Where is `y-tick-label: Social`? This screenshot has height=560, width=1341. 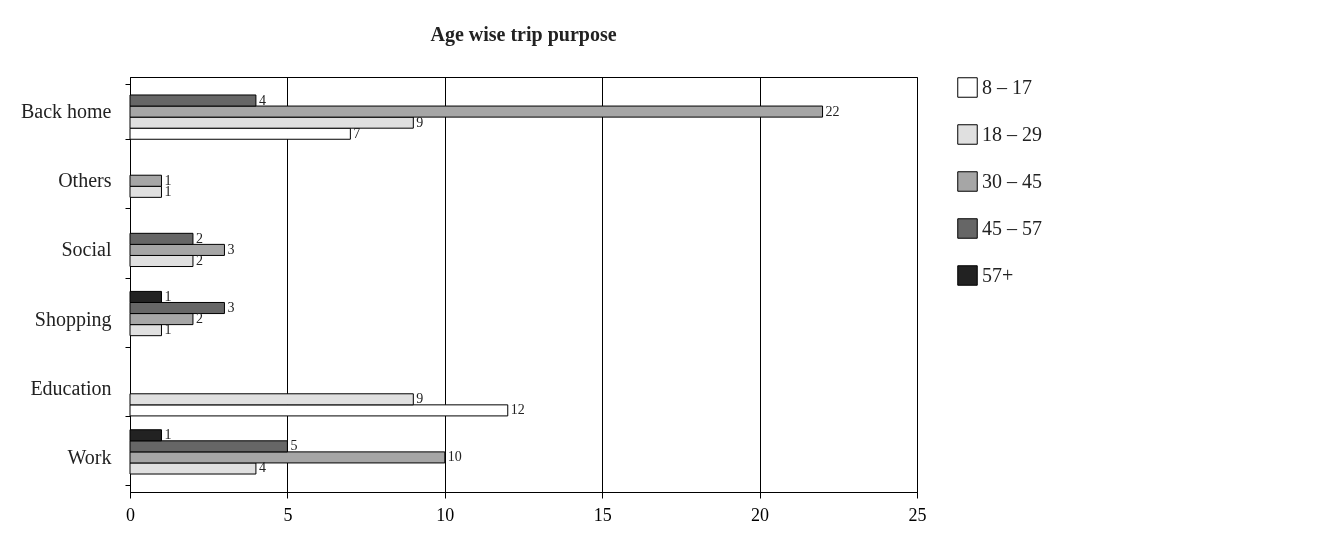 y-tick-label: Social is located at coordinates (86, 249).